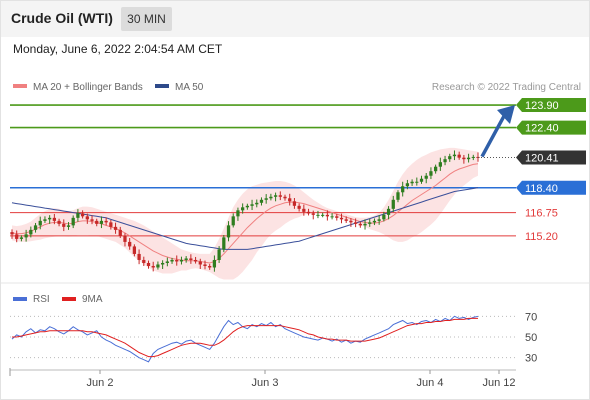  I want to click on current-price-label: 120.41, so click(542, 159).